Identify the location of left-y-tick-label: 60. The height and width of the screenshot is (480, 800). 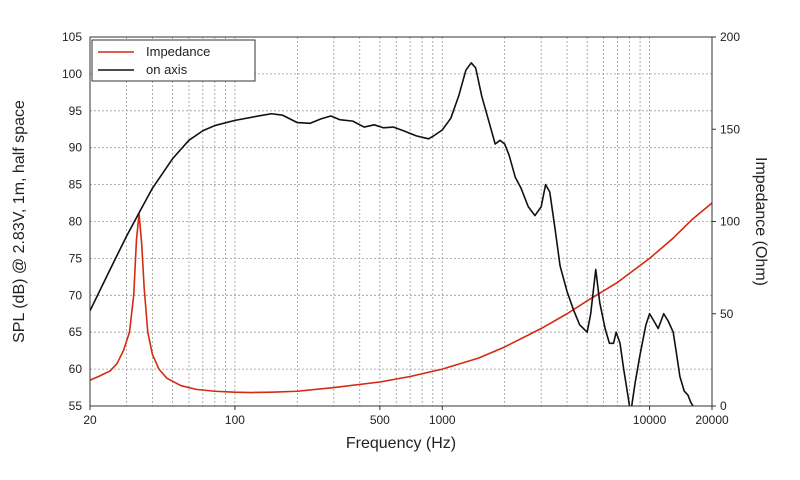
(76, 369).